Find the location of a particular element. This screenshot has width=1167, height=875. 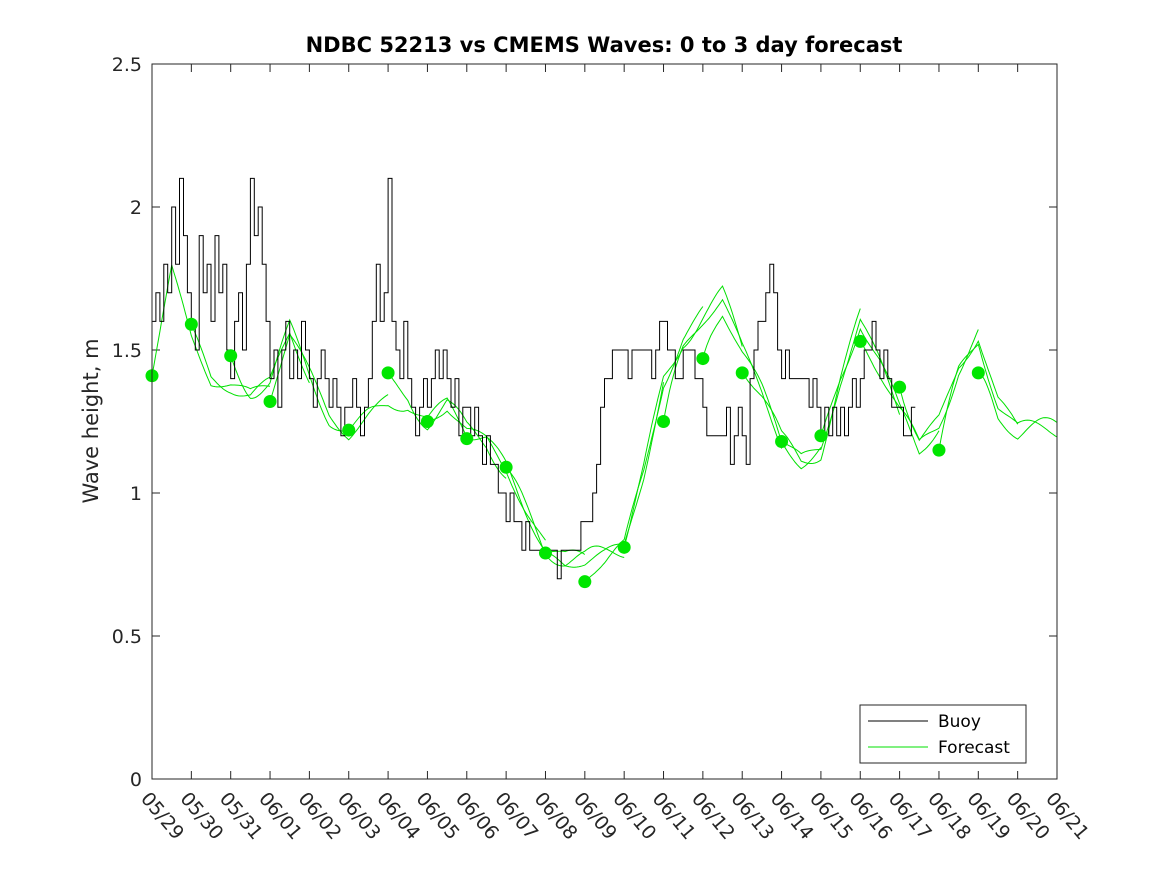

legend-box is located at coordinates (943, 734).